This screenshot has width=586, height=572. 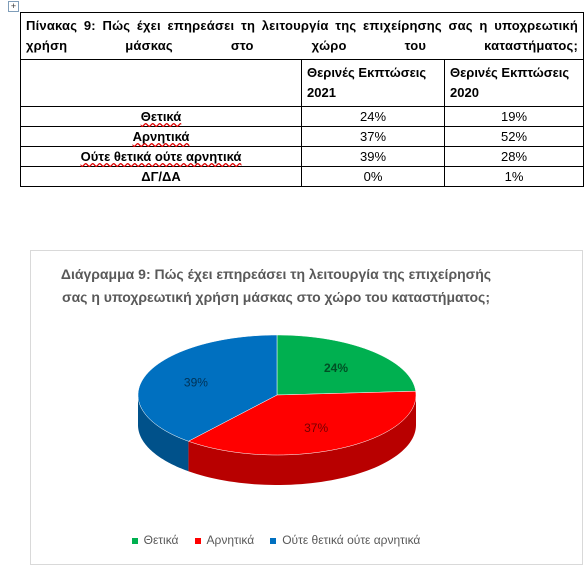 What do you see at coordinates (196, 382) in the screenshot?
I see `data-label: 39%` at bounding box center [196, 382].